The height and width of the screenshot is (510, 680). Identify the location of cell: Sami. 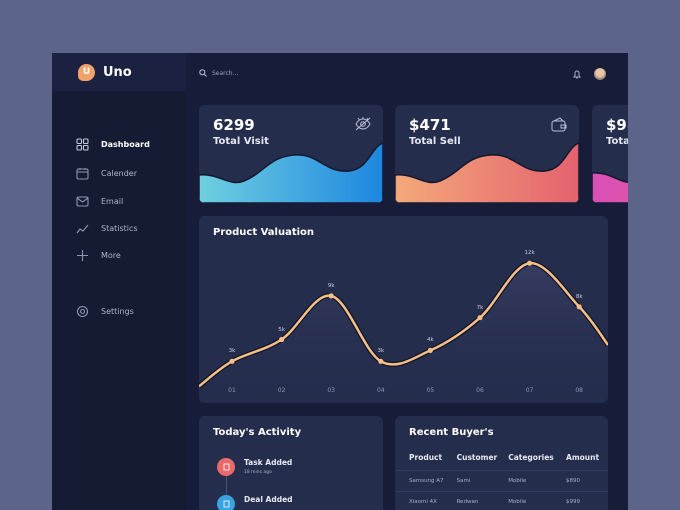
(482, 481).